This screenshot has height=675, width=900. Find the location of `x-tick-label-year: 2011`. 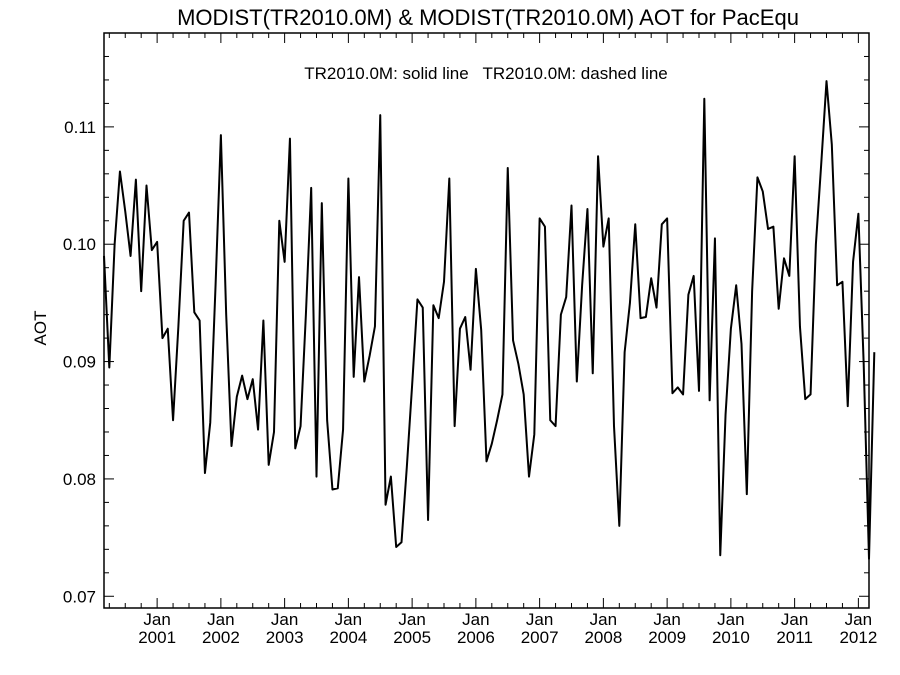

x-tick-label-year: 2011 is located at coordinates (794, 637).